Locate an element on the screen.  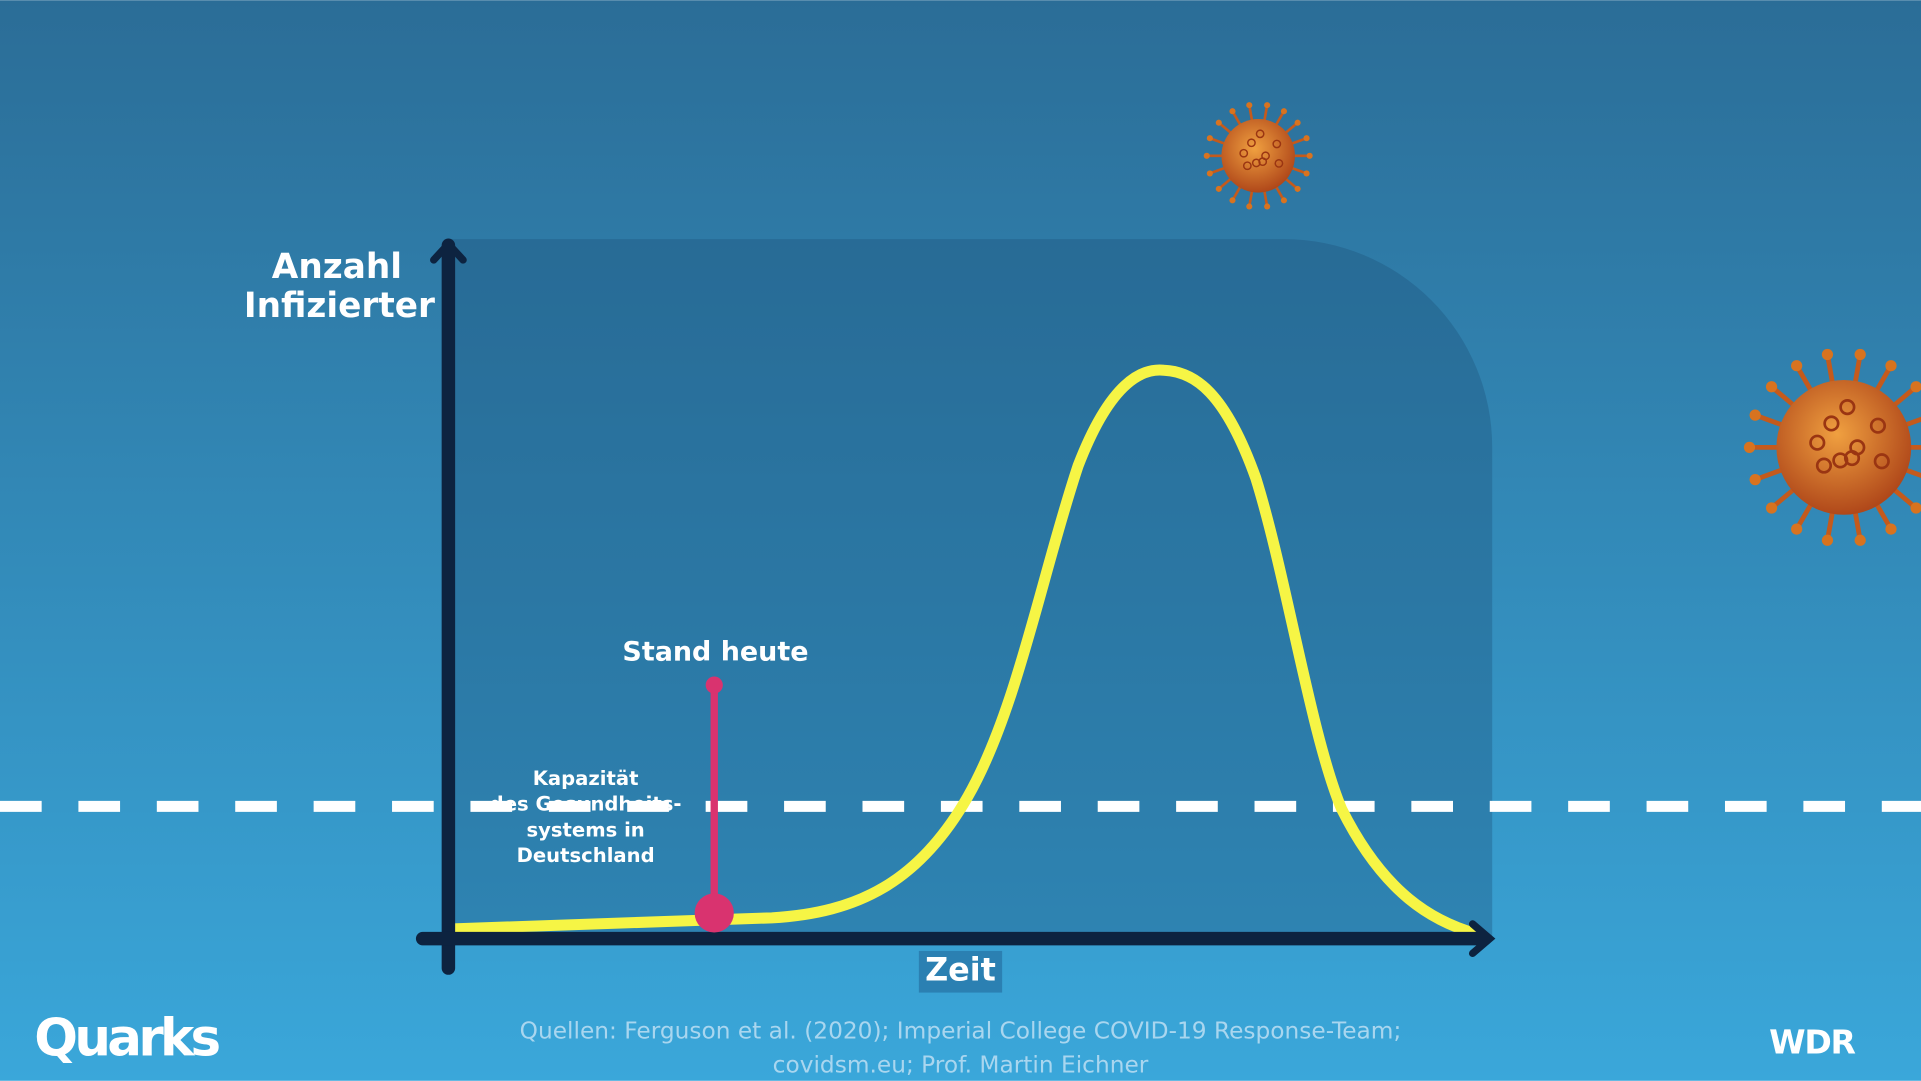
source: covidsm.eu; Prof. Martin Eichner is located at coordinates (961, 1065).